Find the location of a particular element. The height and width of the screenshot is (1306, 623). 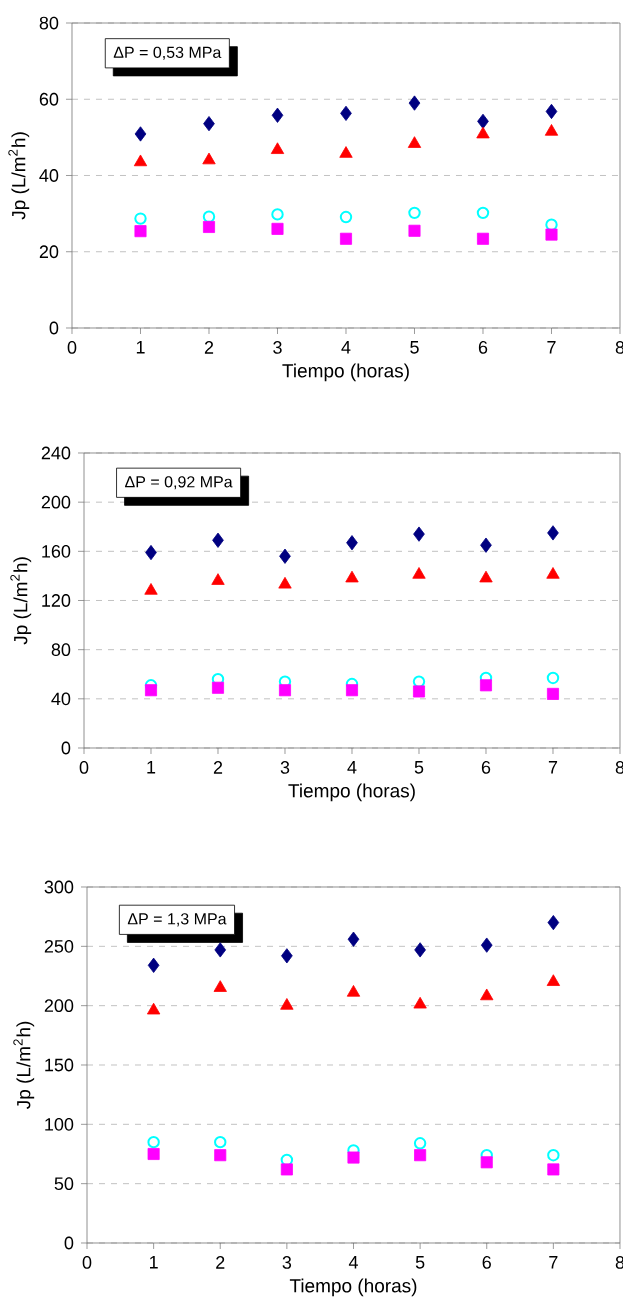

y-tick-label: 60 is located at coordinates (49, 99).